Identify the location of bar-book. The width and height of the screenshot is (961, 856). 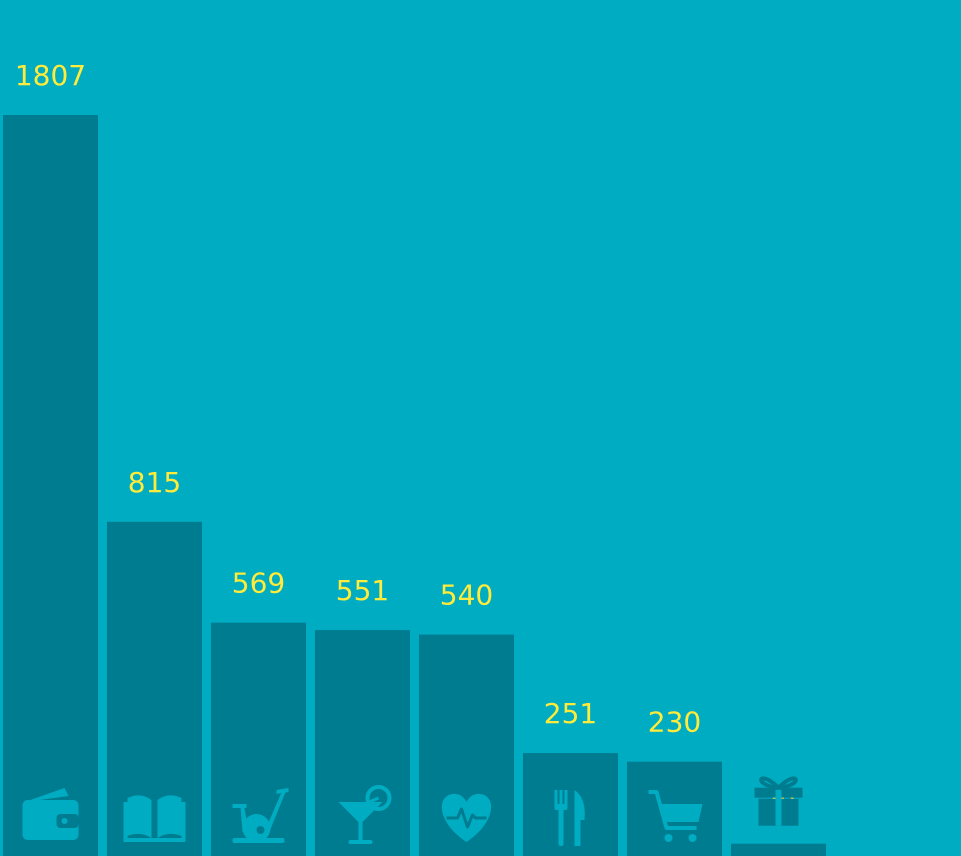
(154, 688).